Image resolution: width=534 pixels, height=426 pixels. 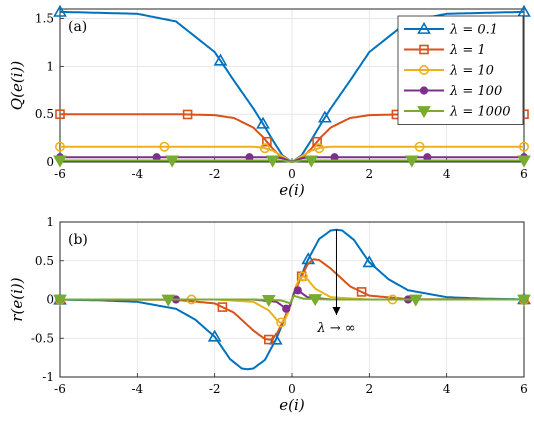 I want to click on y-tick-label: 1.5, so click(x=44, y=19).